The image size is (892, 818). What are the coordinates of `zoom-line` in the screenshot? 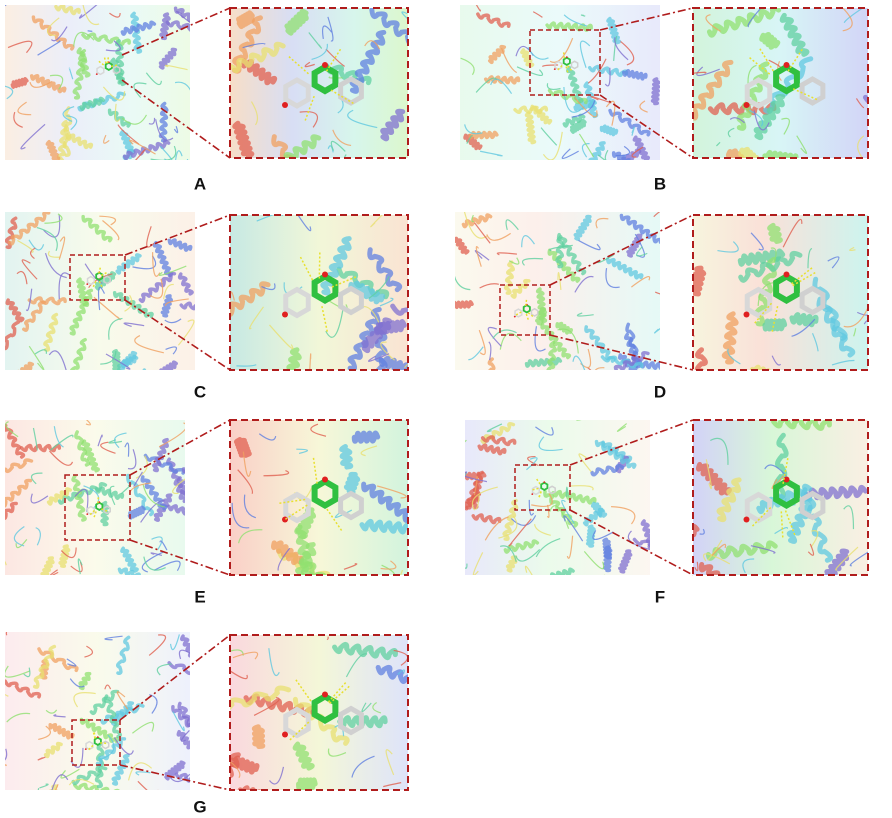 It's located at (180, 557).